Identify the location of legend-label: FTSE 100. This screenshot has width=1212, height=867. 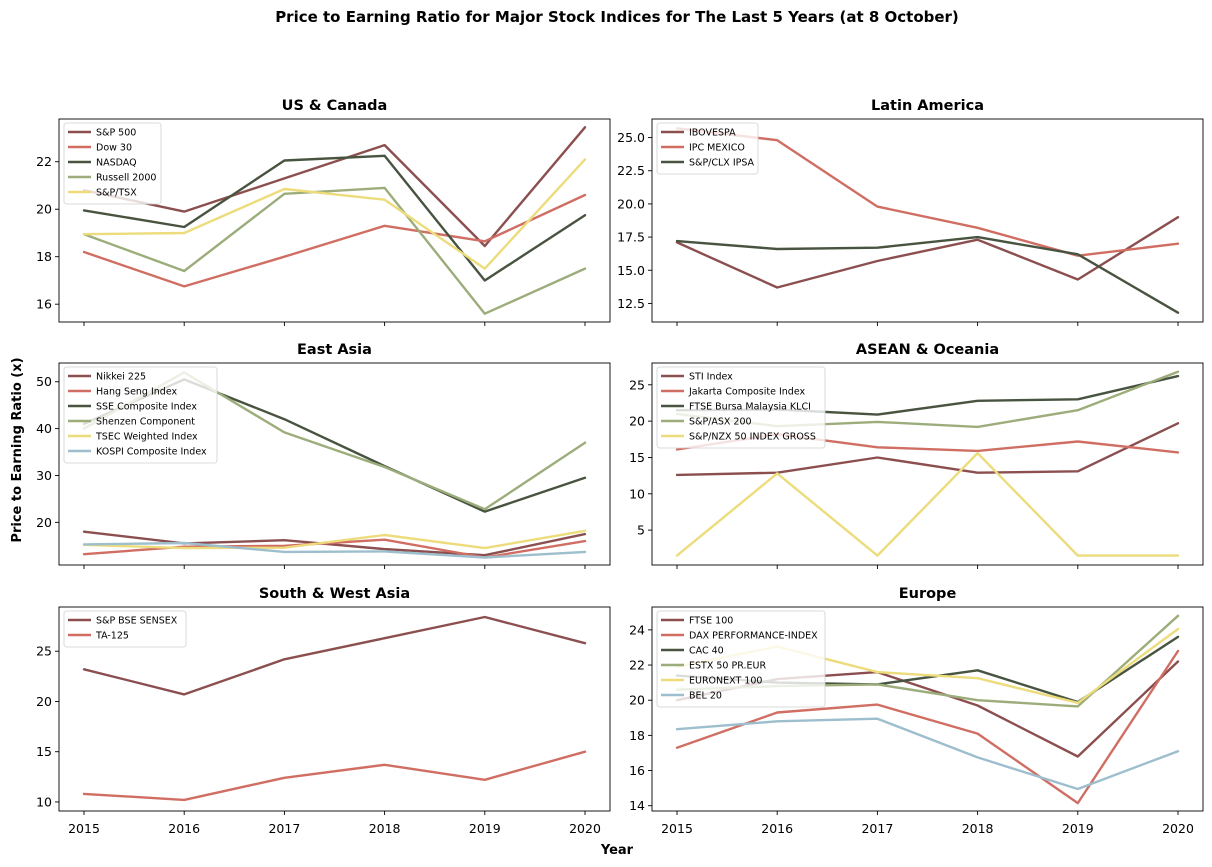
(711, 621).